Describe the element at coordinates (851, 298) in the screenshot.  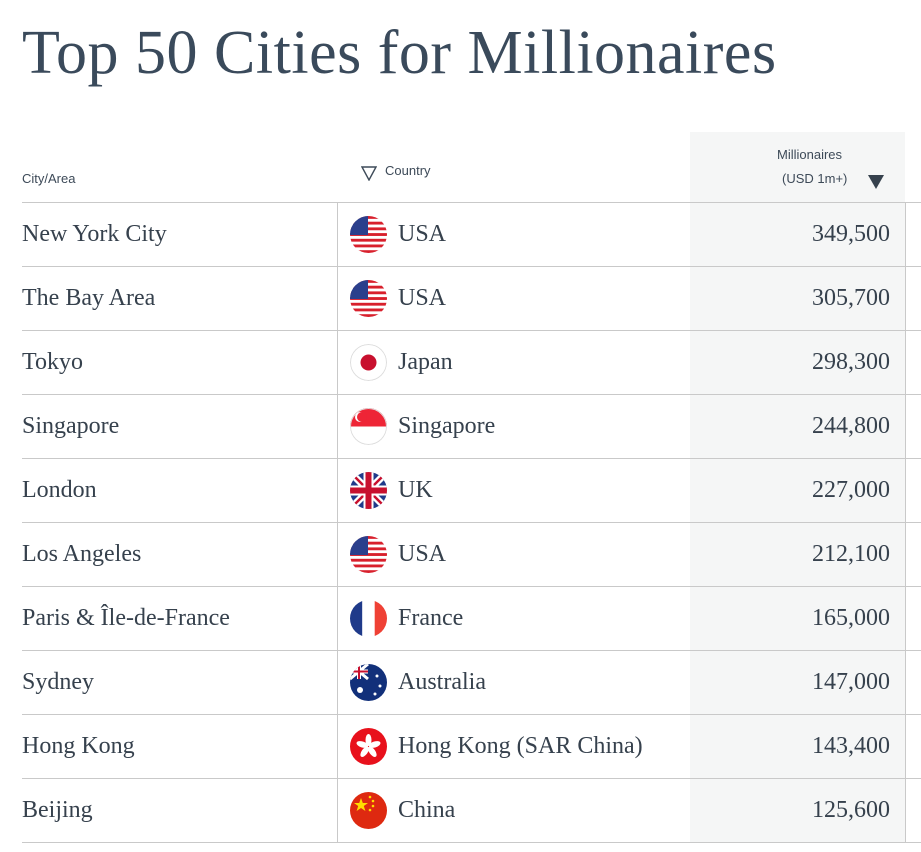
I see `millionaires-value: 305,700` at that location.